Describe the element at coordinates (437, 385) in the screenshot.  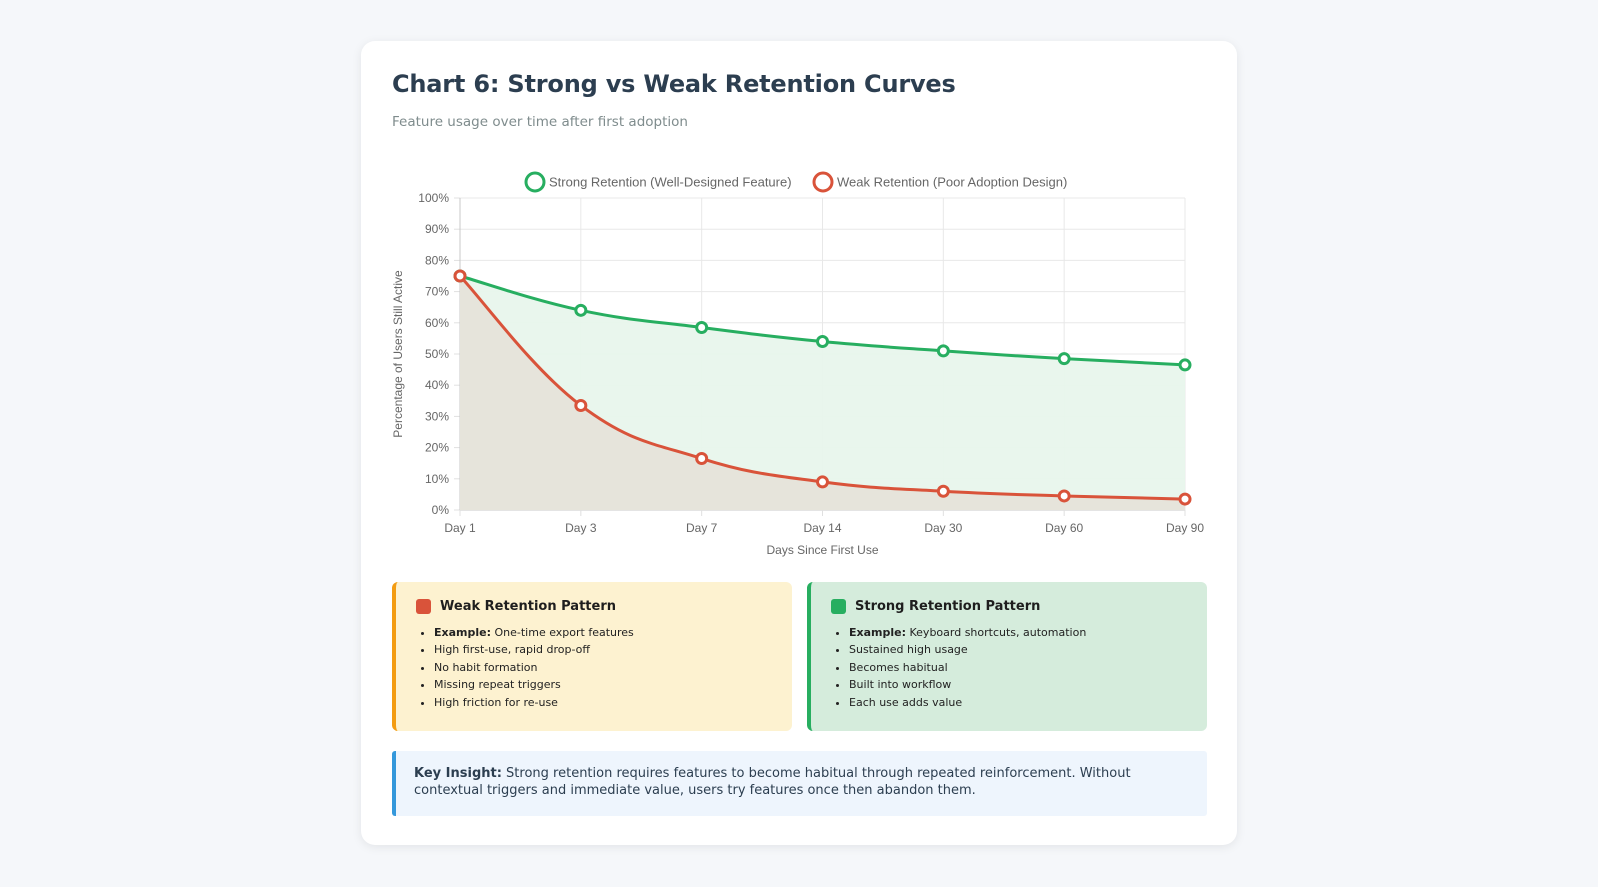
I see `y-tick-label: 40%` at that location.